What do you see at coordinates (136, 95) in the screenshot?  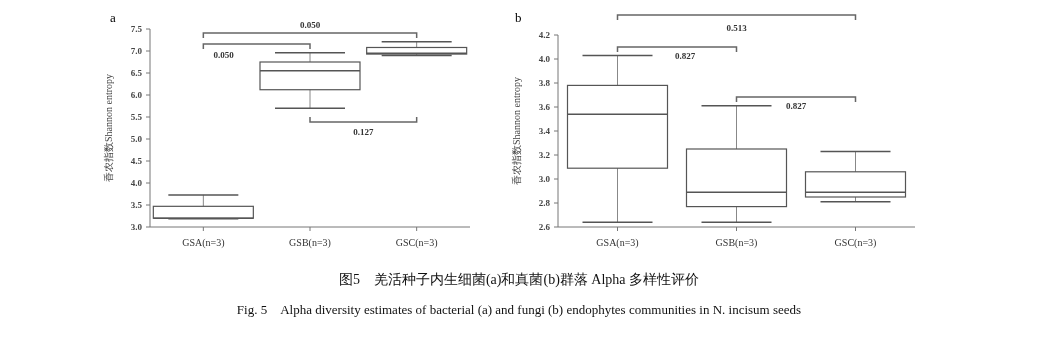 I see `y-tick-label: 6.0` at bounding box center [136, 95].